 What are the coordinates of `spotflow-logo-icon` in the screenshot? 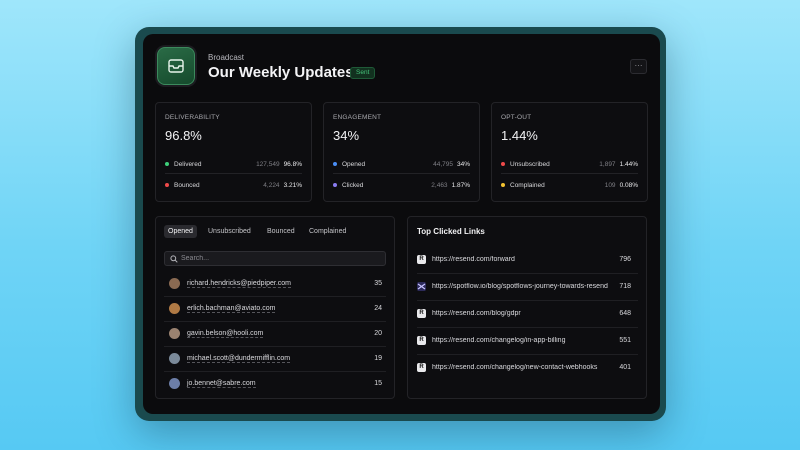 It's located at (421, 286).